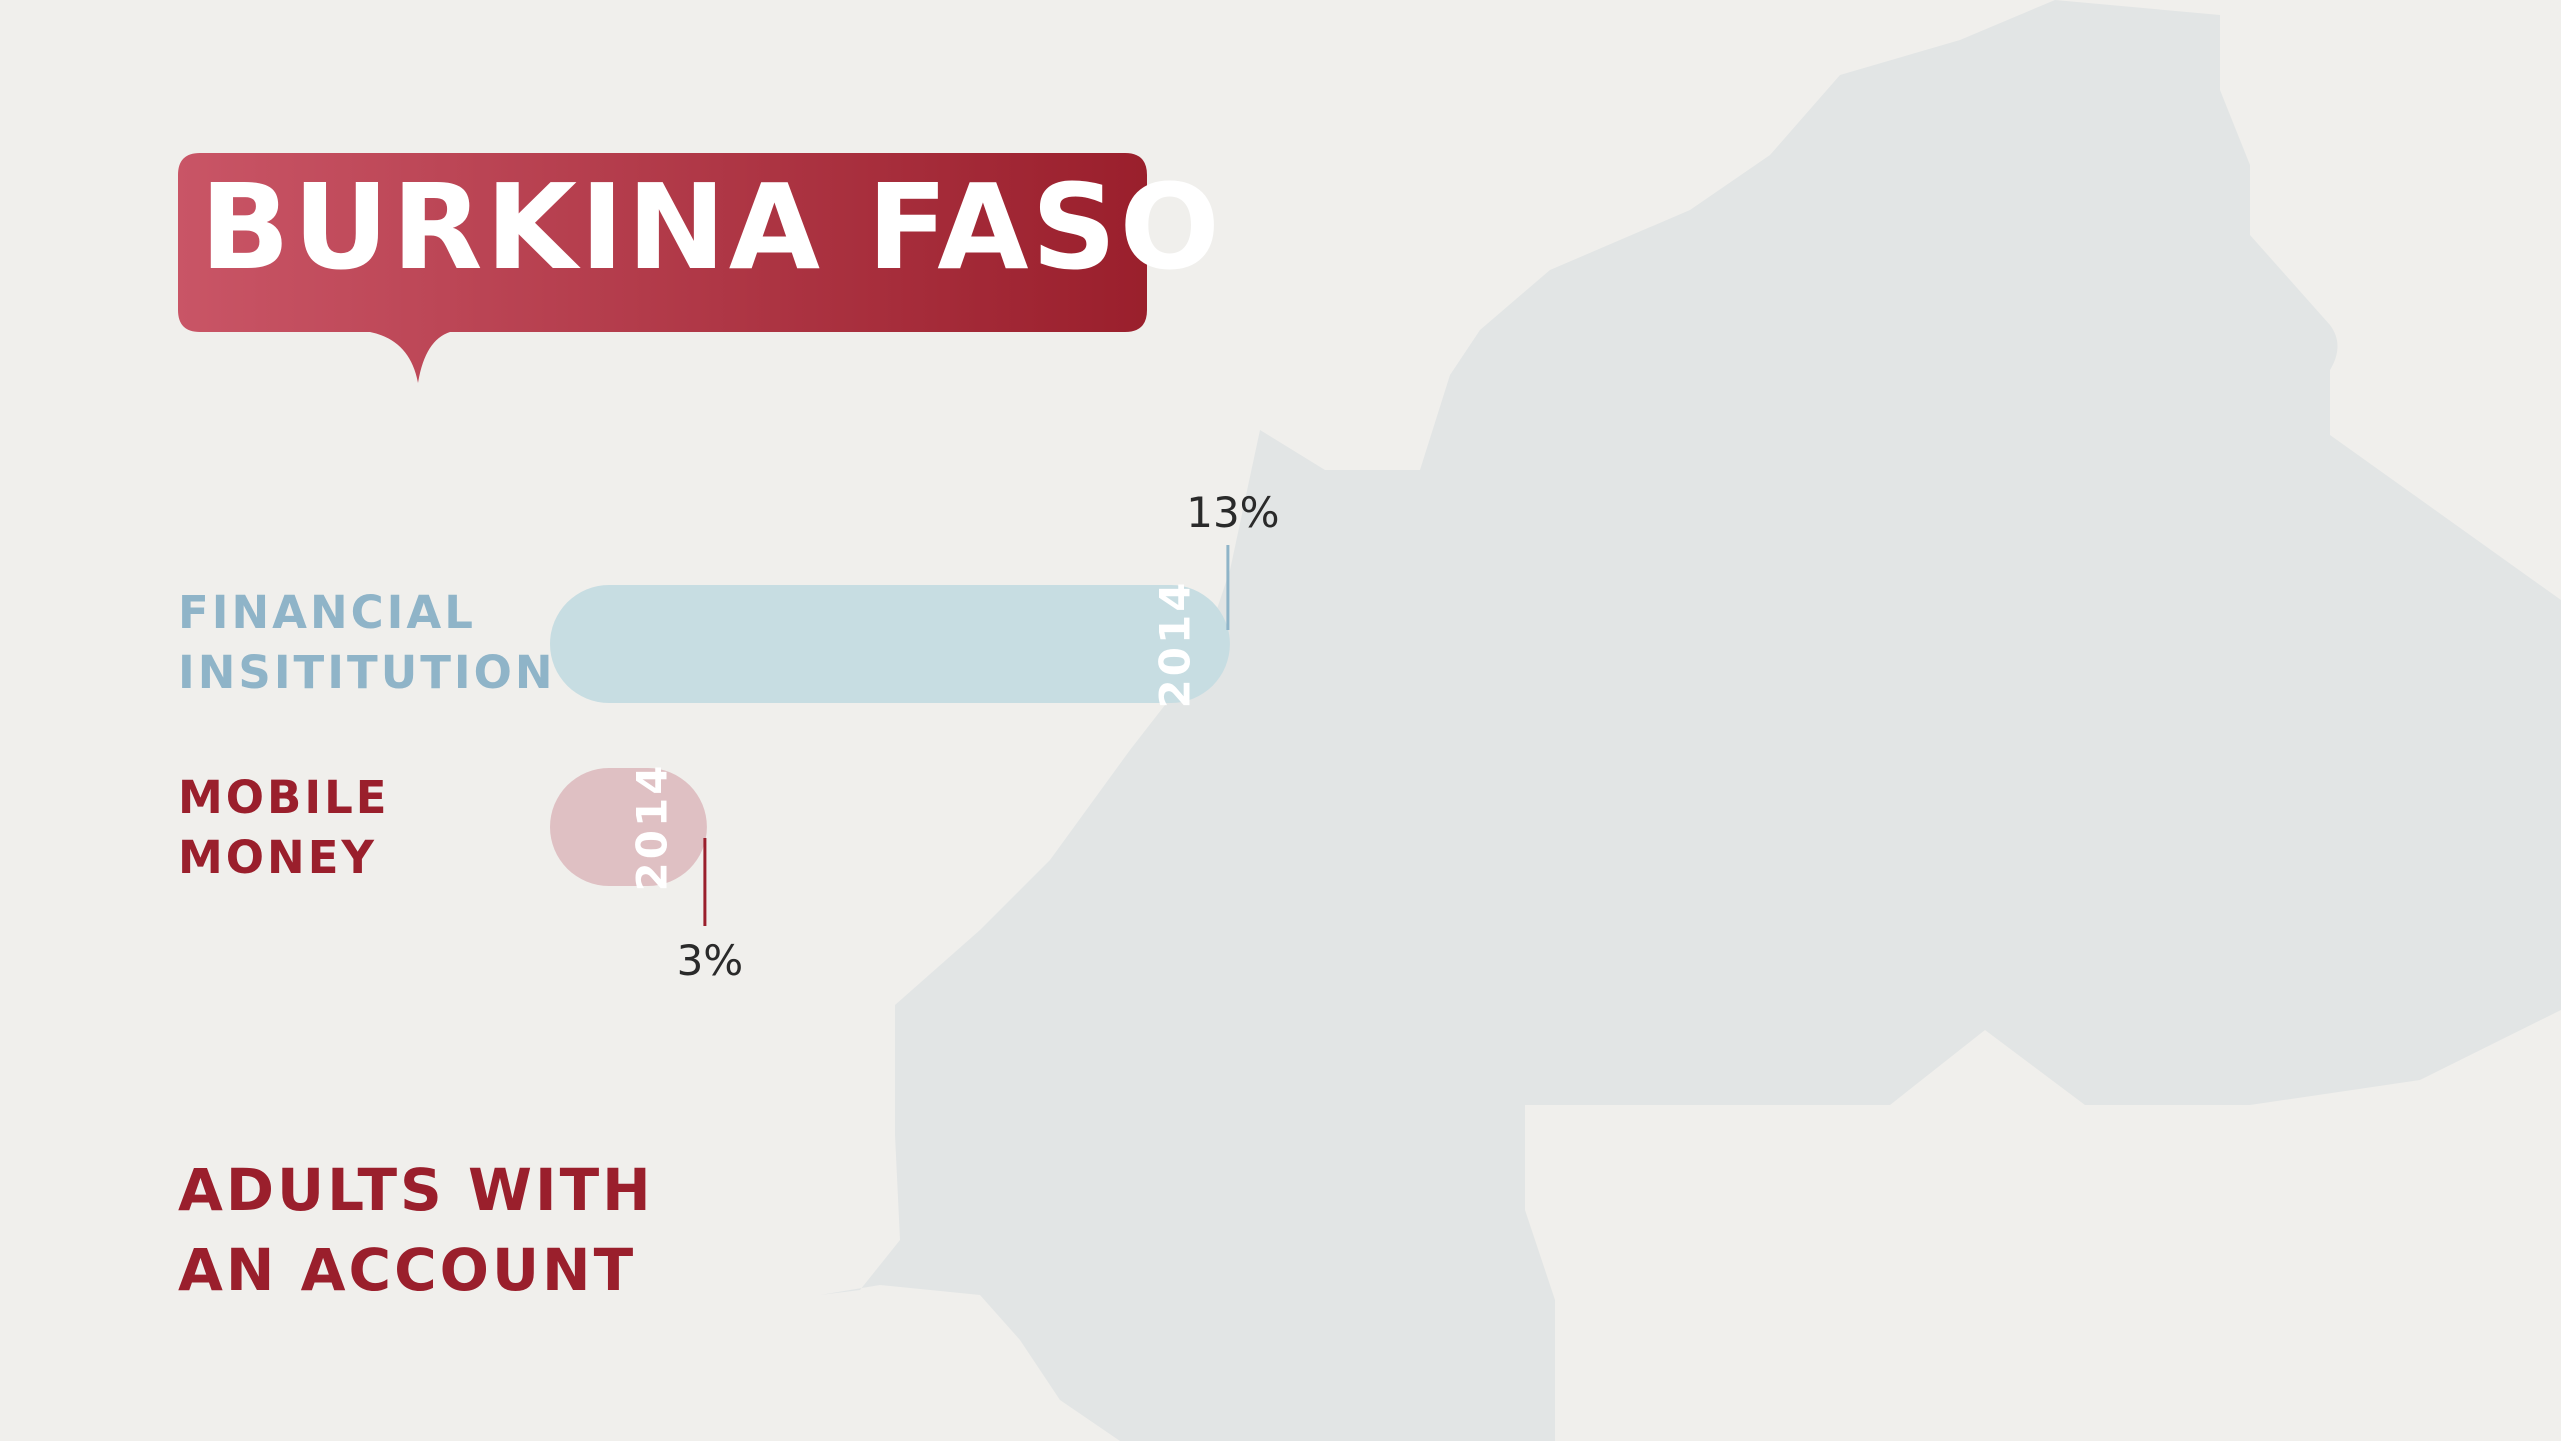  Describe the element at coordinates (1174, 644) in the screenshot. I see `financial-bar-year-label: 2014` at that location.